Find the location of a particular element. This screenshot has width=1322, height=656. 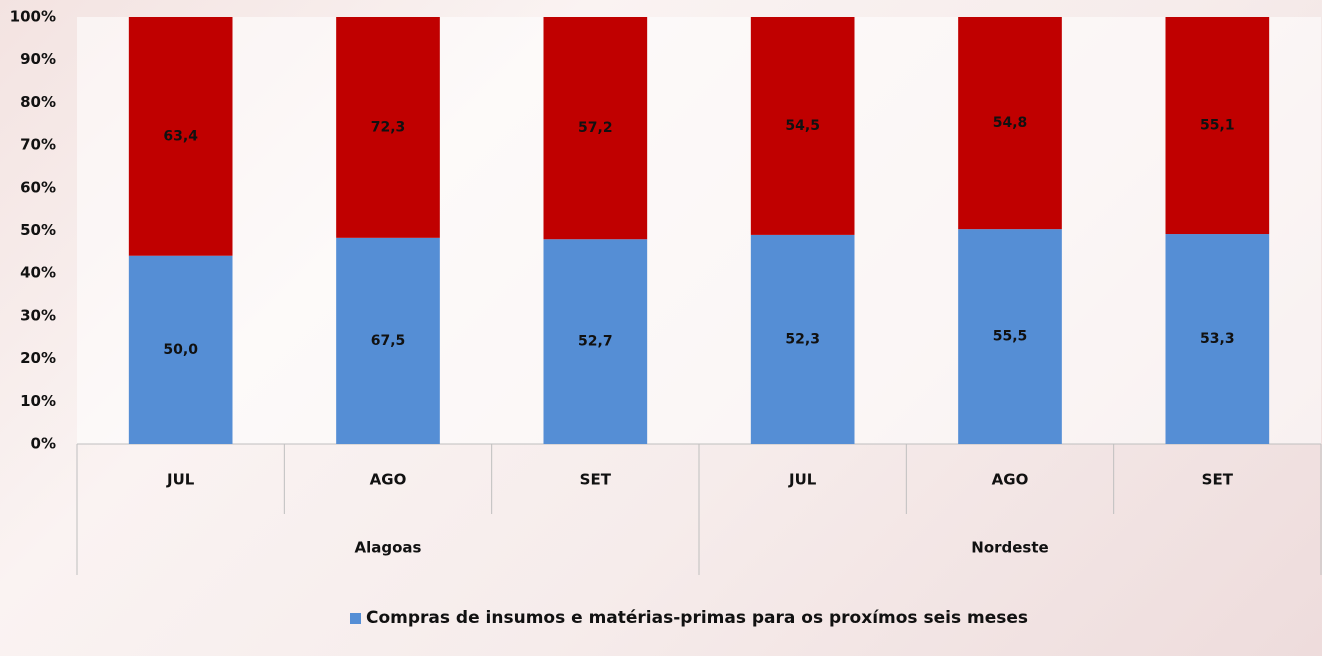

y-tick-label: 60% is located at coordinates (38, 187).